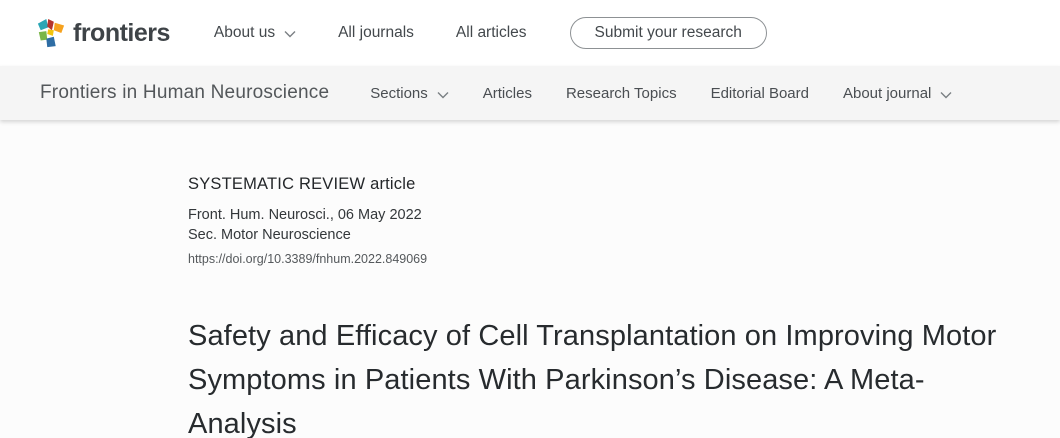 The width and height of the screenshot is (1060, 438). I want to click on frontiers-wordmark: frontiers, so click(121, 32).